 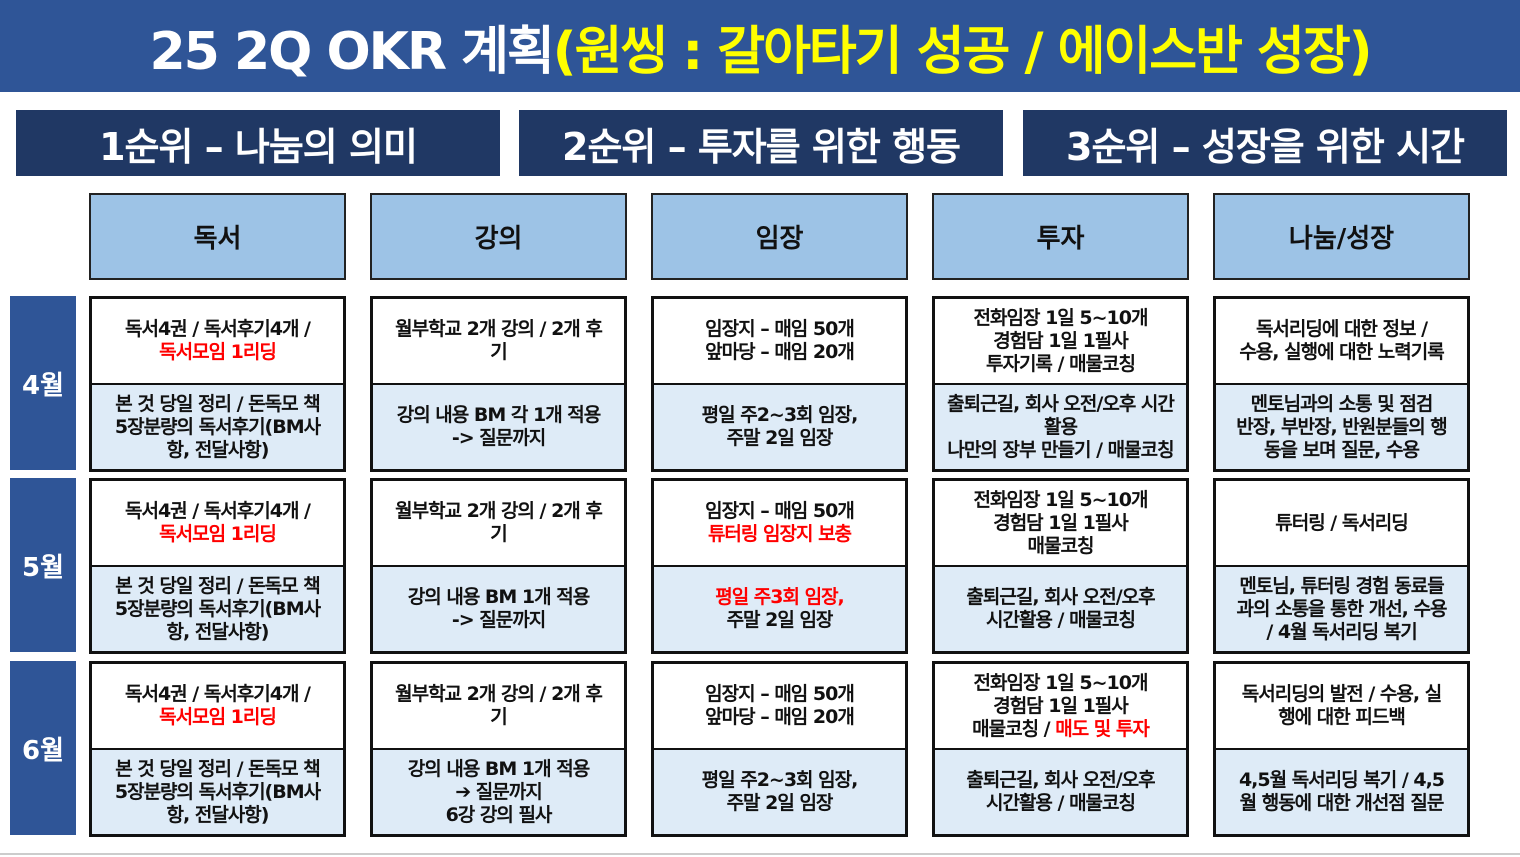 I want to click on month-label: 5월, so click(x=43, y=565).